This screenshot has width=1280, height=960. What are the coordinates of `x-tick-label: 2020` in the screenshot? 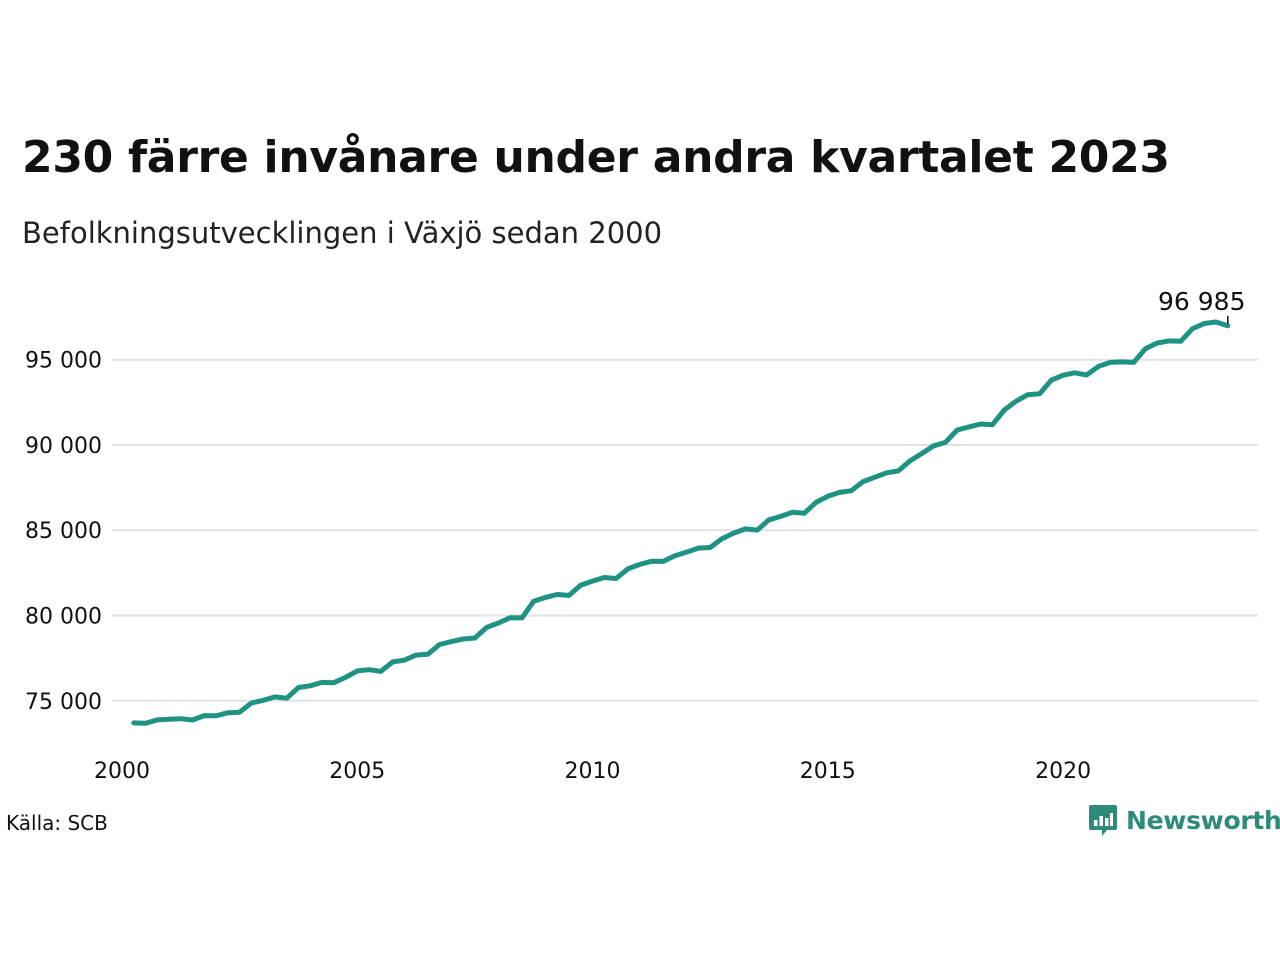 It's located at (1063, 771).